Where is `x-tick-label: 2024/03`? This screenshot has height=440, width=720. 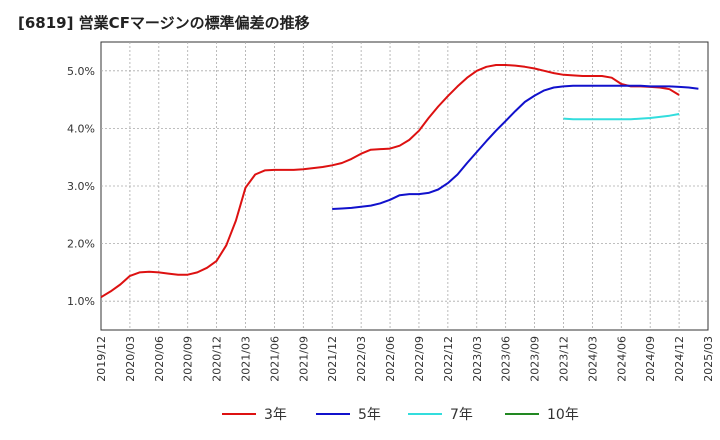 x-tick-label: 2024/03 is located at coordinates (592, 359).